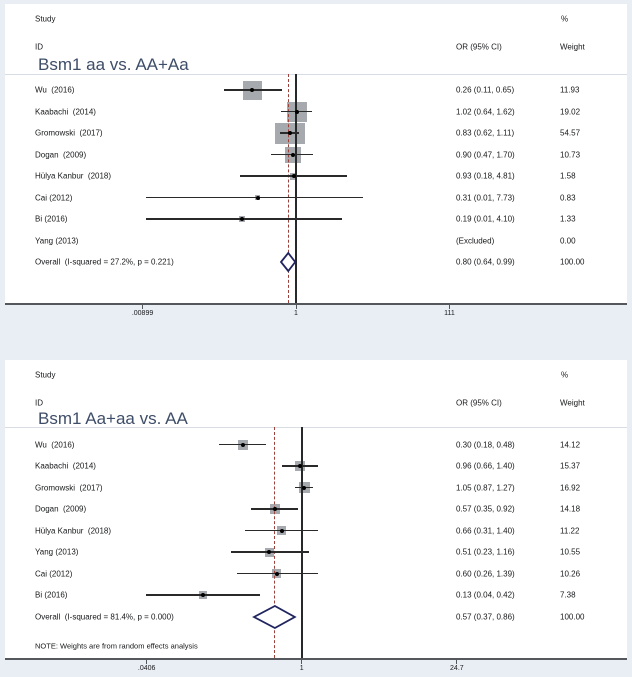  I want to click on study-or-ci-value: 0.83 (0.62, 1.11), so click(485, 133).